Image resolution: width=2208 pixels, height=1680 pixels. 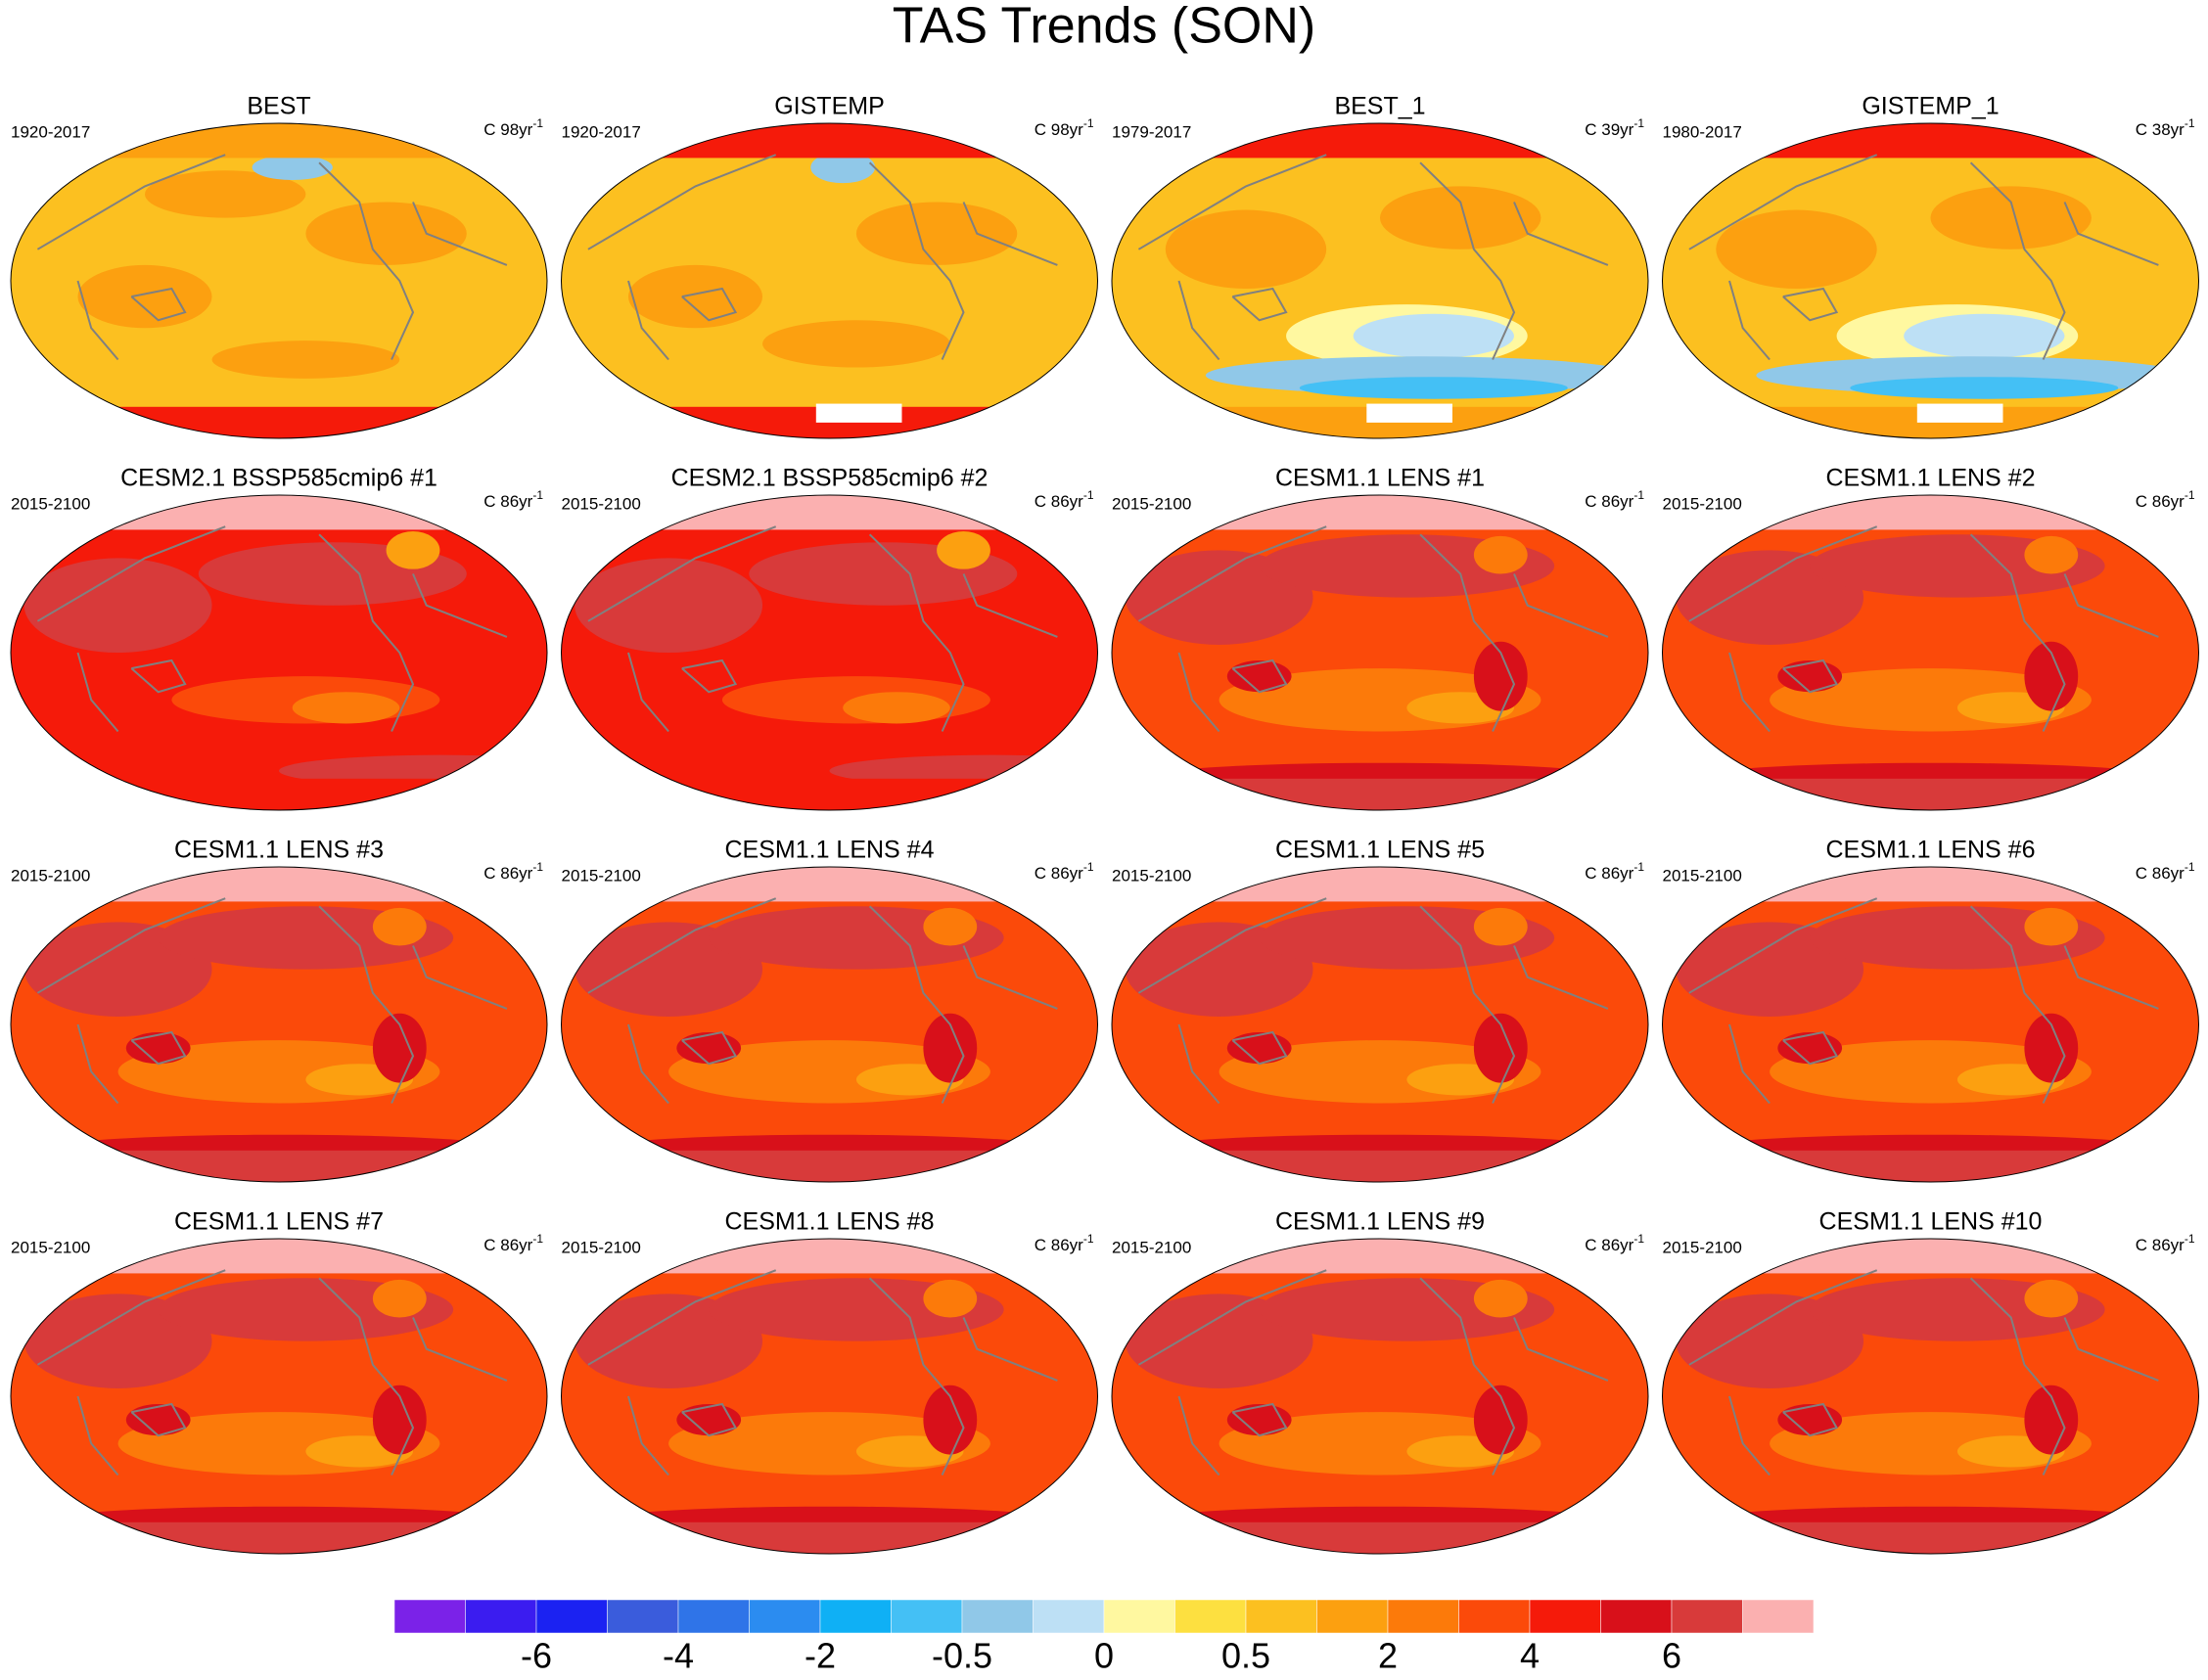 What do you see at coordinates (279, 850) in the screenshot?
I see `panel-title: CESM1.1 LENS #3` at bounding box center [279, 850].